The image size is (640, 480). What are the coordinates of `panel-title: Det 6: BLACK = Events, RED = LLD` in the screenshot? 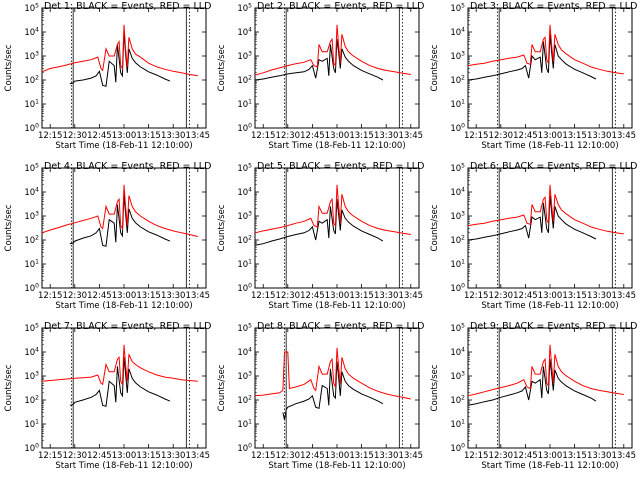 It's located at (553, 166).